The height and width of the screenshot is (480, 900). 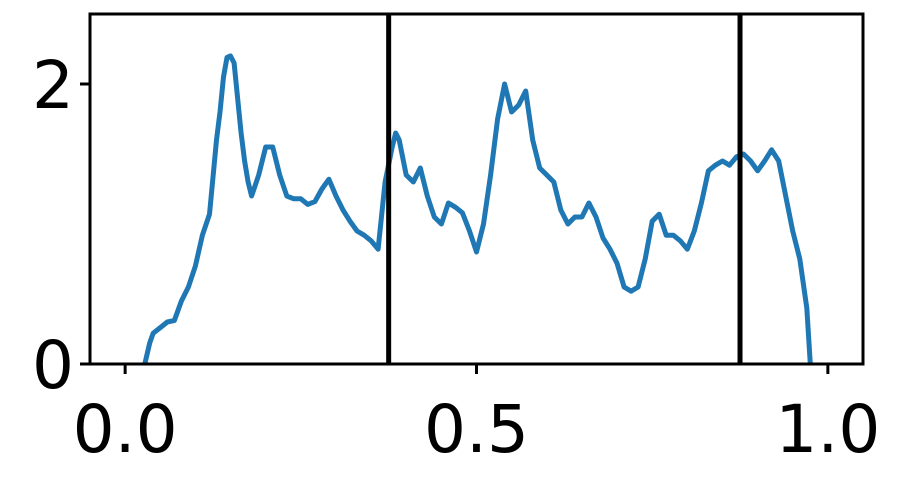 What do you see at coordinates (61, 225) in the screenshot?
I see `y-axis-ticks: 02` at bounding box center [61, 225].